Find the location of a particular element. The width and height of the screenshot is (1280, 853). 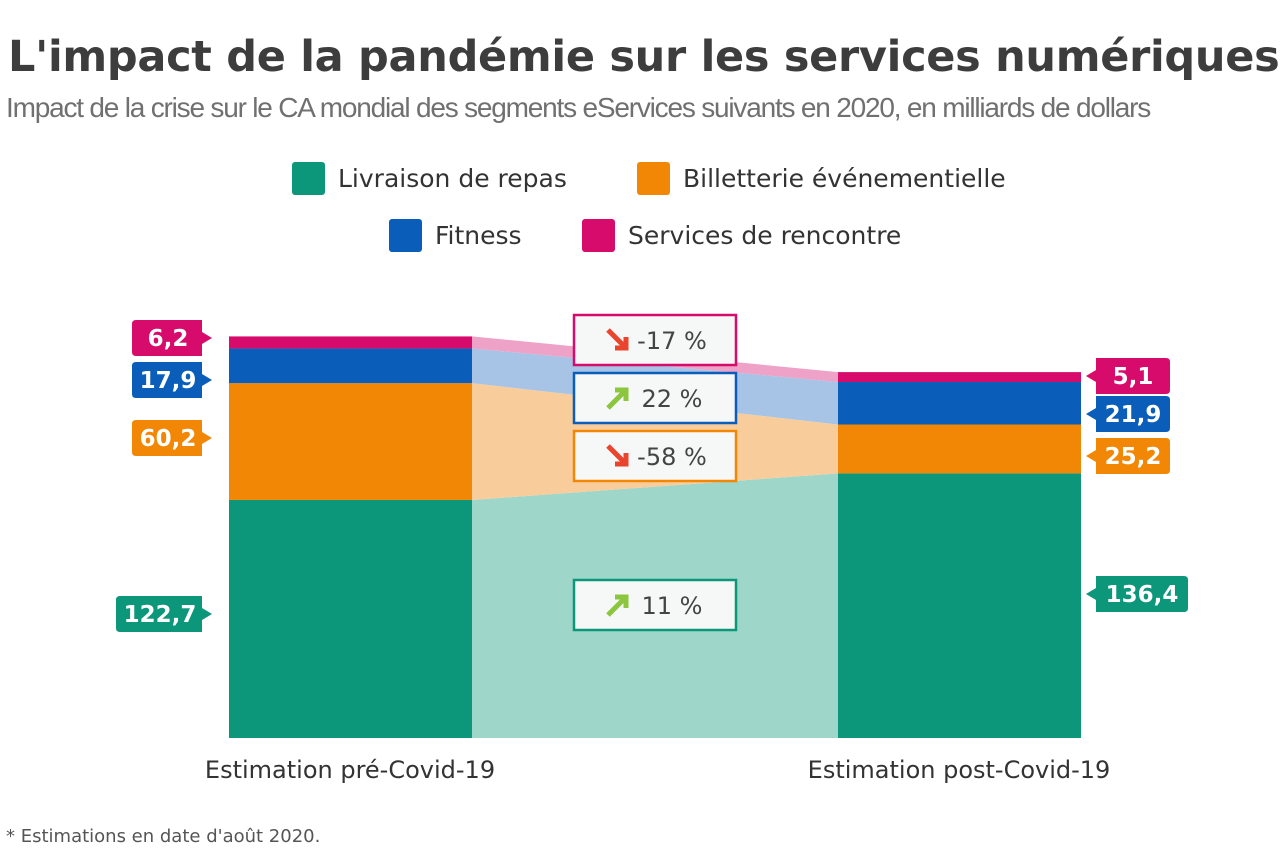

category-label-post: Estimation post-Covid-19 is located at coordinates (959, 770).